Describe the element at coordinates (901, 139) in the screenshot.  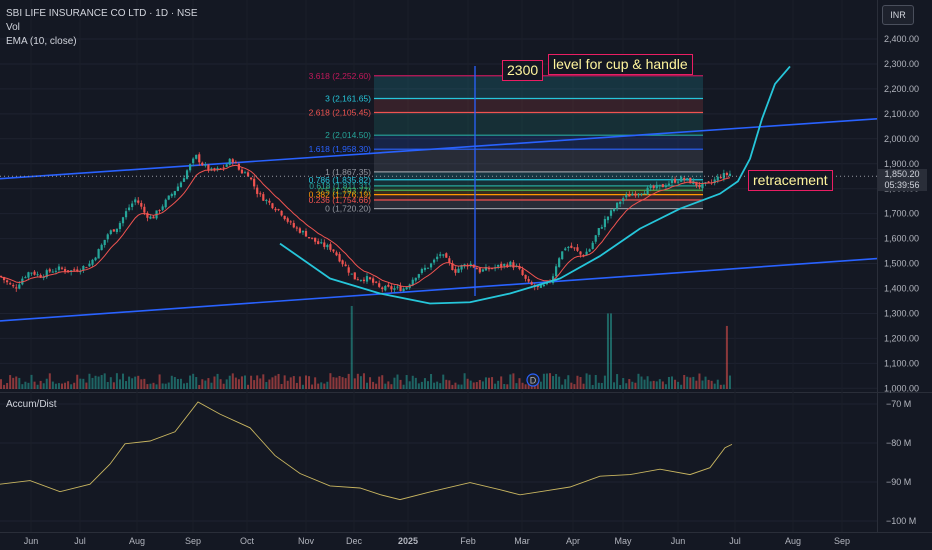
I see `price-tick-label: 2,000.00` at that location.